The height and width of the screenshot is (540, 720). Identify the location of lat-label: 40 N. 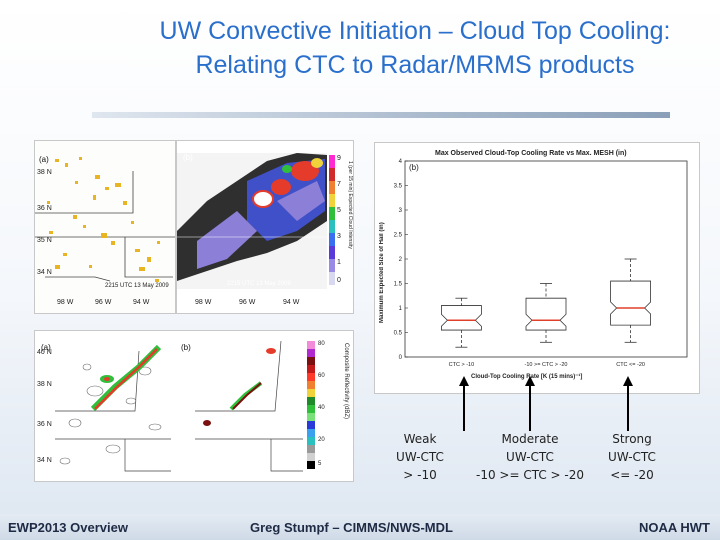
(44, 352).